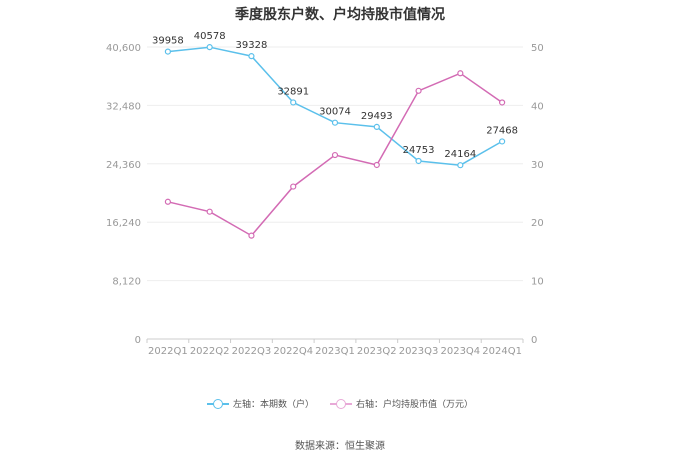 Image resolution: width=680 pixels, height=460 pixels. I want to click on legend: 左轴：本期数（户） 右轴：户均持股市值（万元）, so click(340, 403).